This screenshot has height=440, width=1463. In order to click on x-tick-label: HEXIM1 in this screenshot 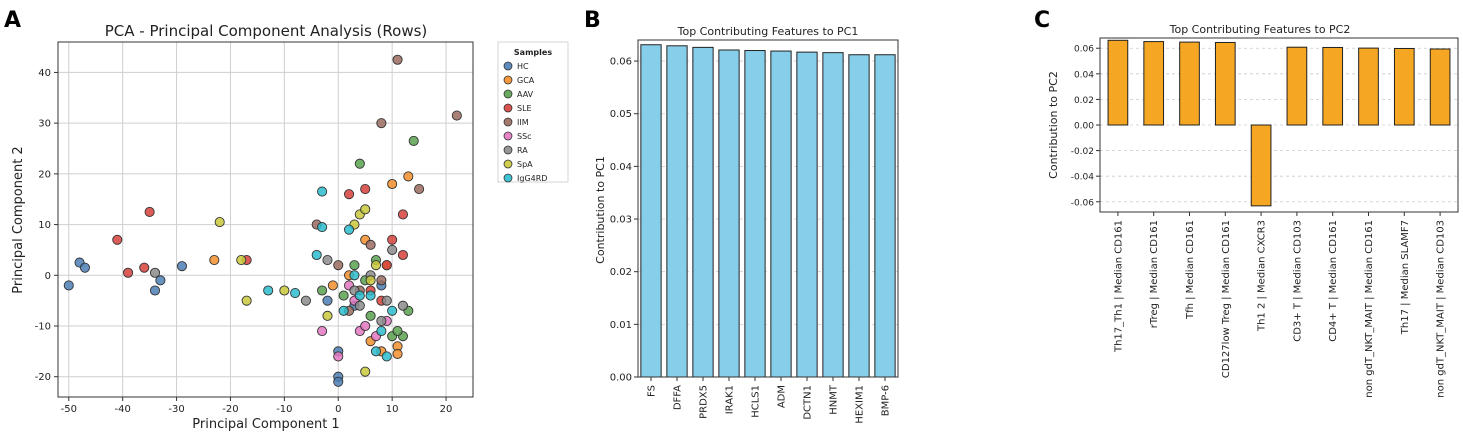, I will do `click(860, 404)`.